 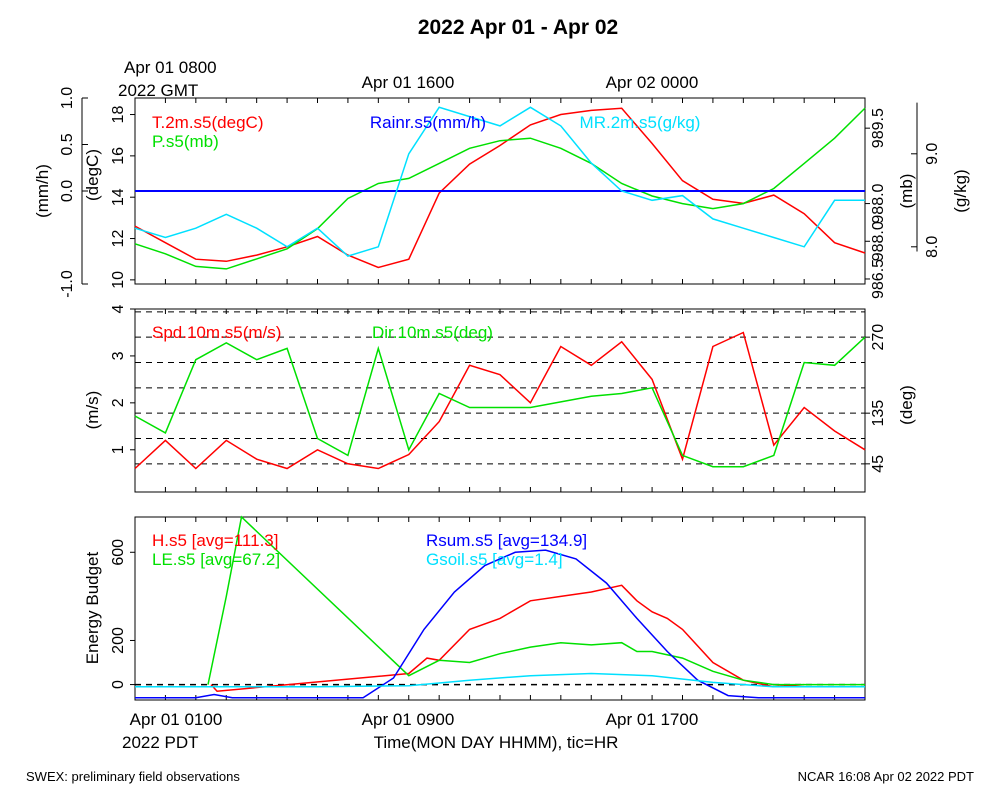 What do you see at coordinates (494, 559) in the screenshot?
I see `legend-label: Gsoil.s5 [avg=1.4]` at bounding box center [494, 559].